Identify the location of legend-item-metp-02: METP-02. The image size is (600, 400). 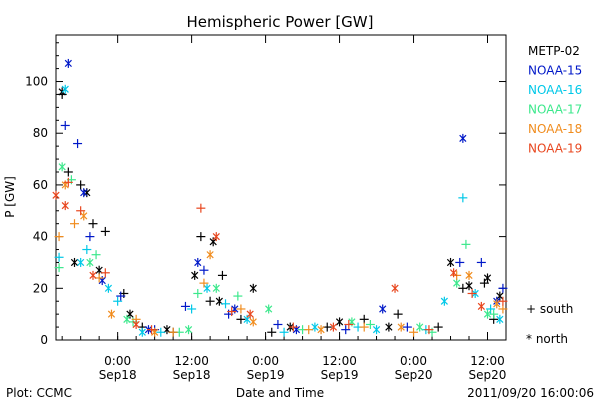
(554, 51).